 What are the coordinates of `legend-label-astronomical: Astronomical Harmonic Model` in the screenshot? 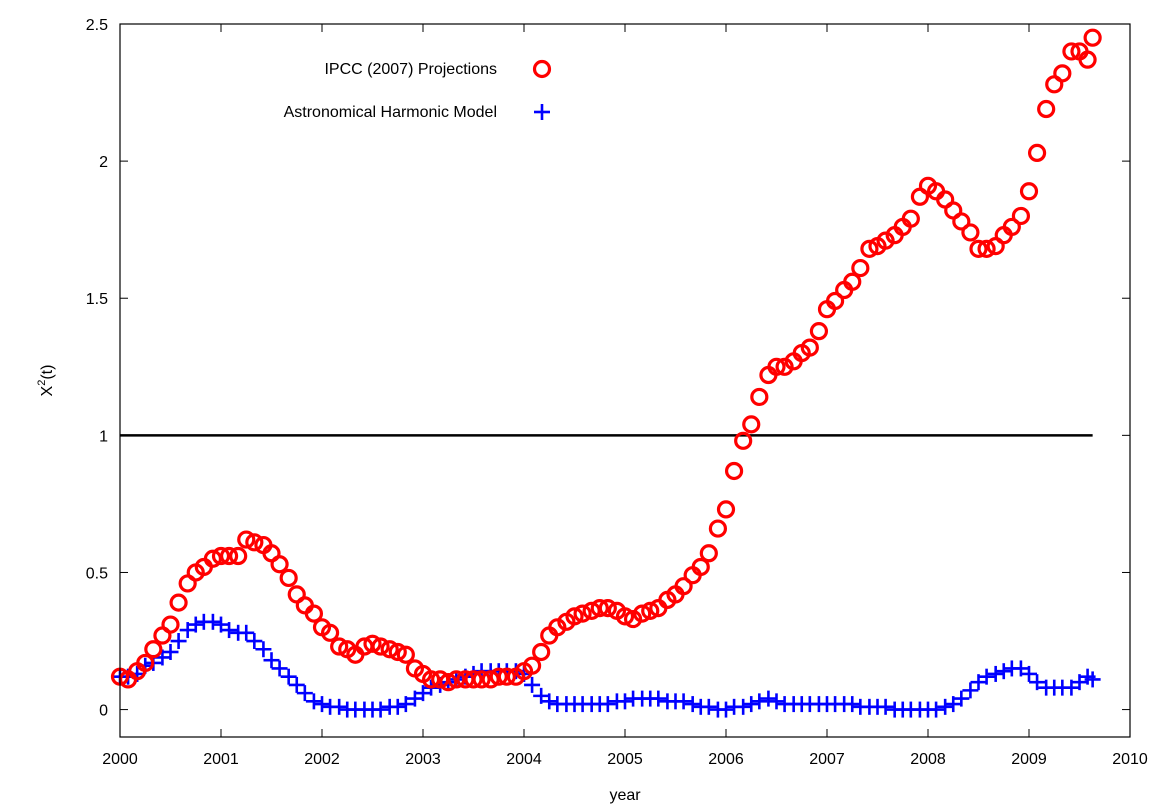 It's located at (390, 112).